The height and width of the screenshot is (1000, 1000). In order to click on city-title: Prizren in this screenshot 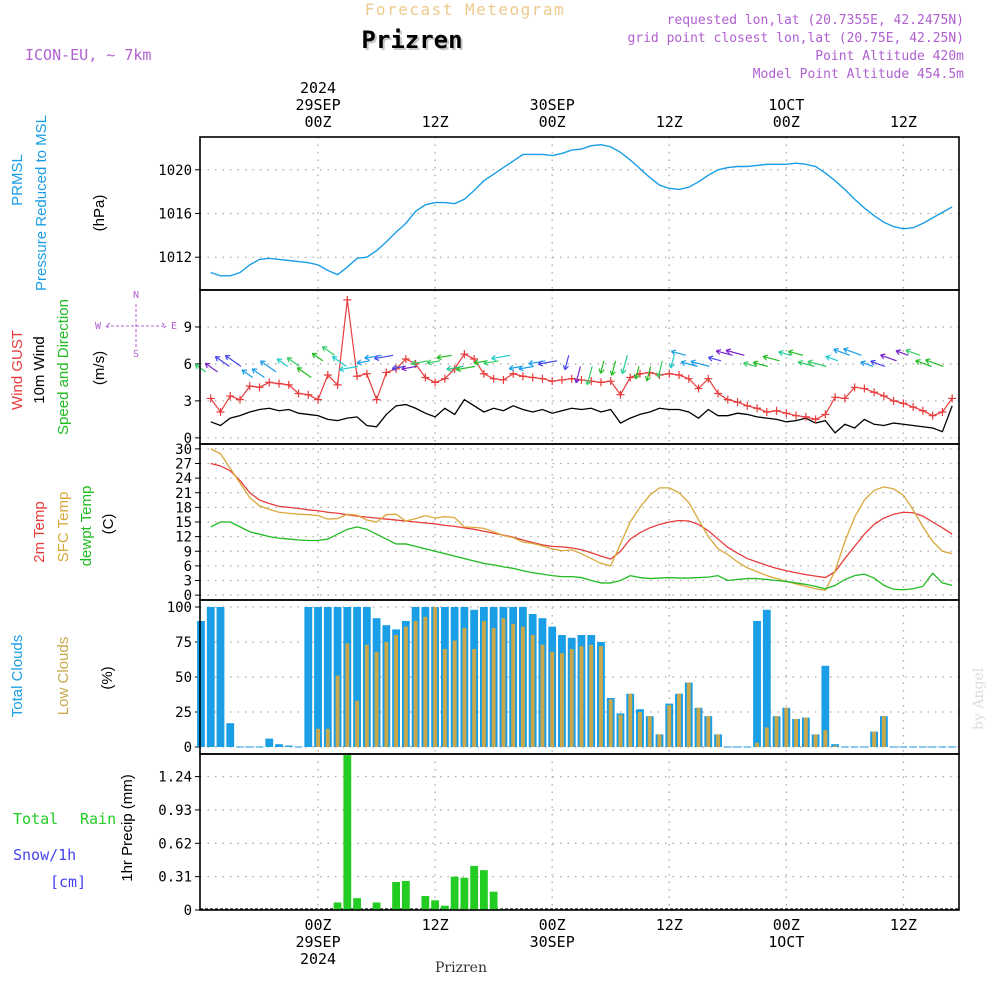, I will do `click(411, 40)`.